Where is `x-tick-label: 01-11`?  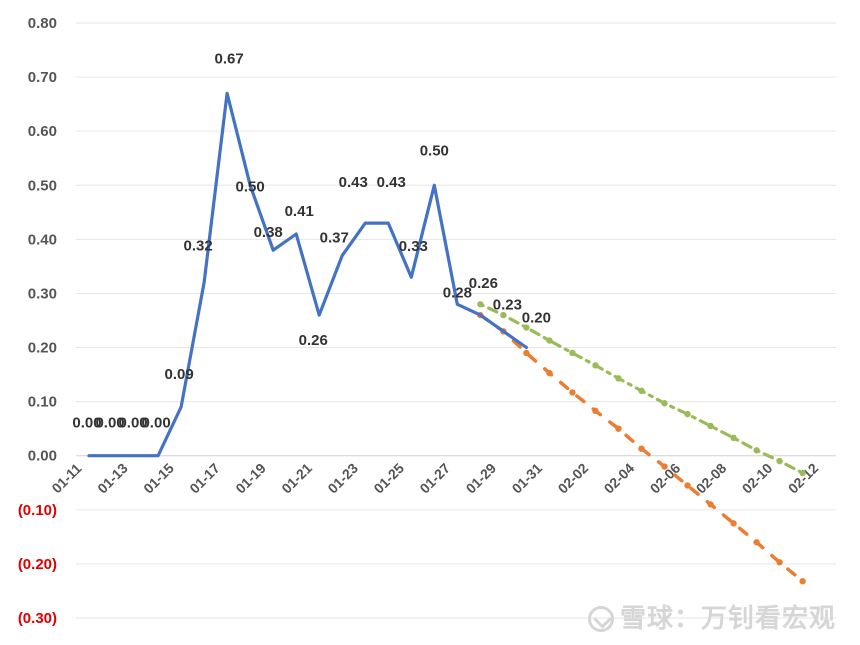 x-tick-label: 01-11 is located at coordinates (66, 478).